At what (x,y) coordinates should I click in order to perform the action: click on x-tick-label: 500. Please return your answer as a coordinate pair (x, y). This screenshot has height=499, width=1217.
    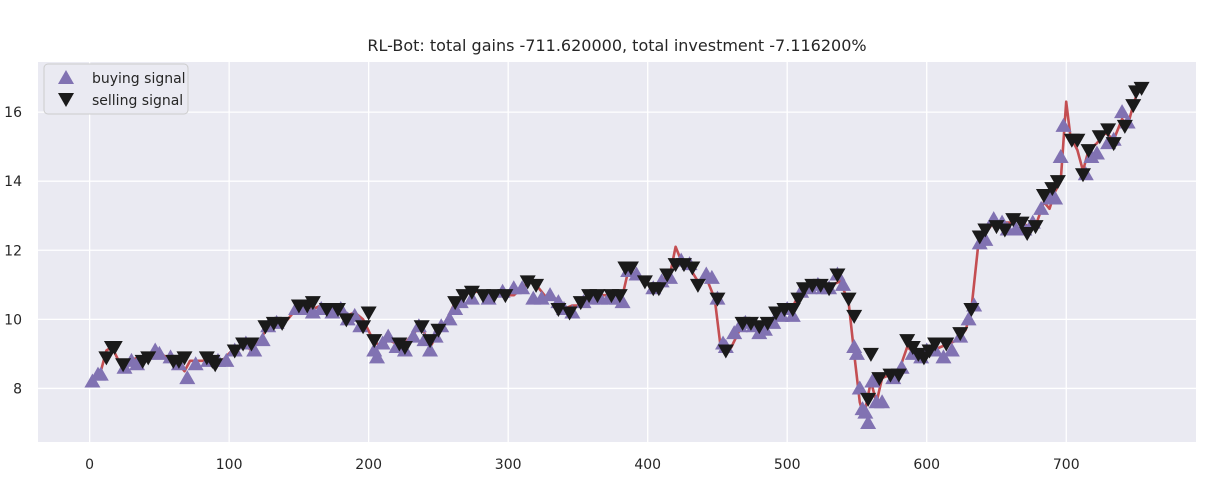
    Looking at the image, I should click on (787, 465).